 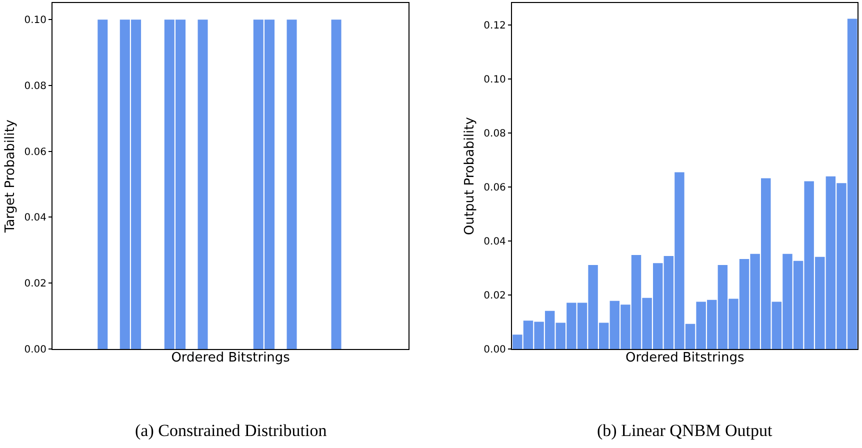 What do you see at coordinates (470, 176) in the screenshot?
I see `y-axis-title: Output Probability` at bounding box center [470, 176].